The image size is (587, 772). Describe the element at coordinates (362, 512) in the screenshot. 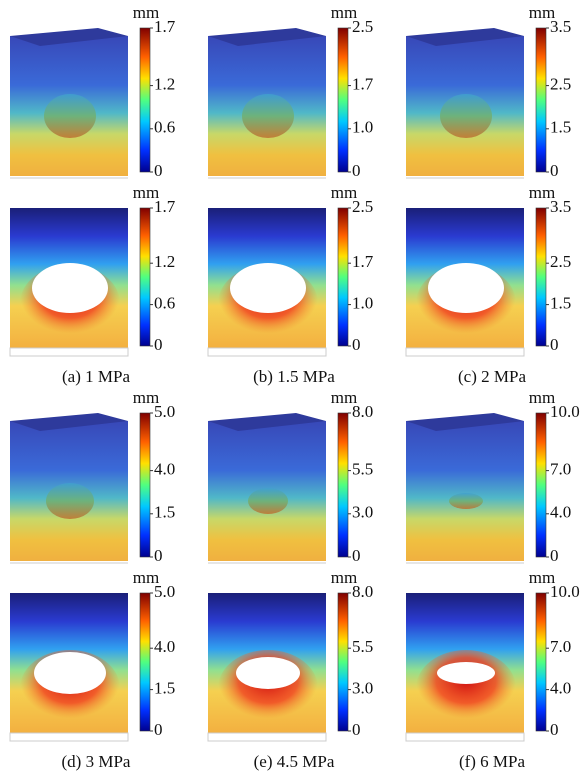

I see `colorbar-label: 3.0` at that location.